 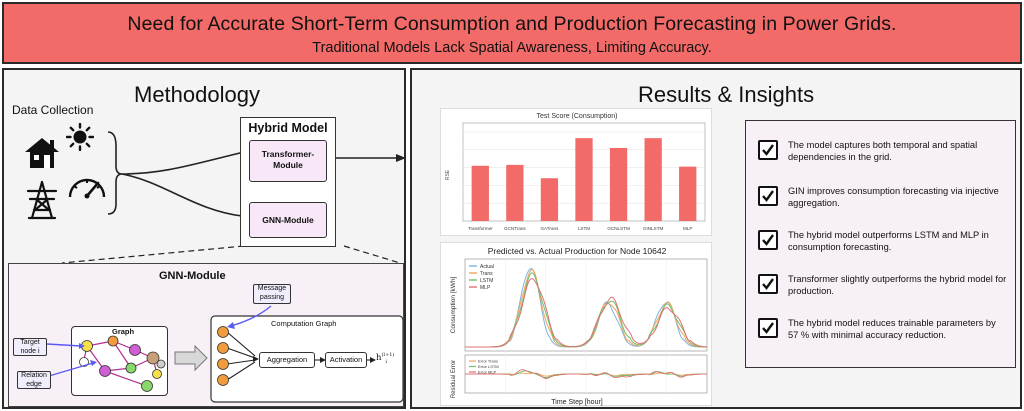 I want to click on bar-transformer, so click(x=480, y=193).